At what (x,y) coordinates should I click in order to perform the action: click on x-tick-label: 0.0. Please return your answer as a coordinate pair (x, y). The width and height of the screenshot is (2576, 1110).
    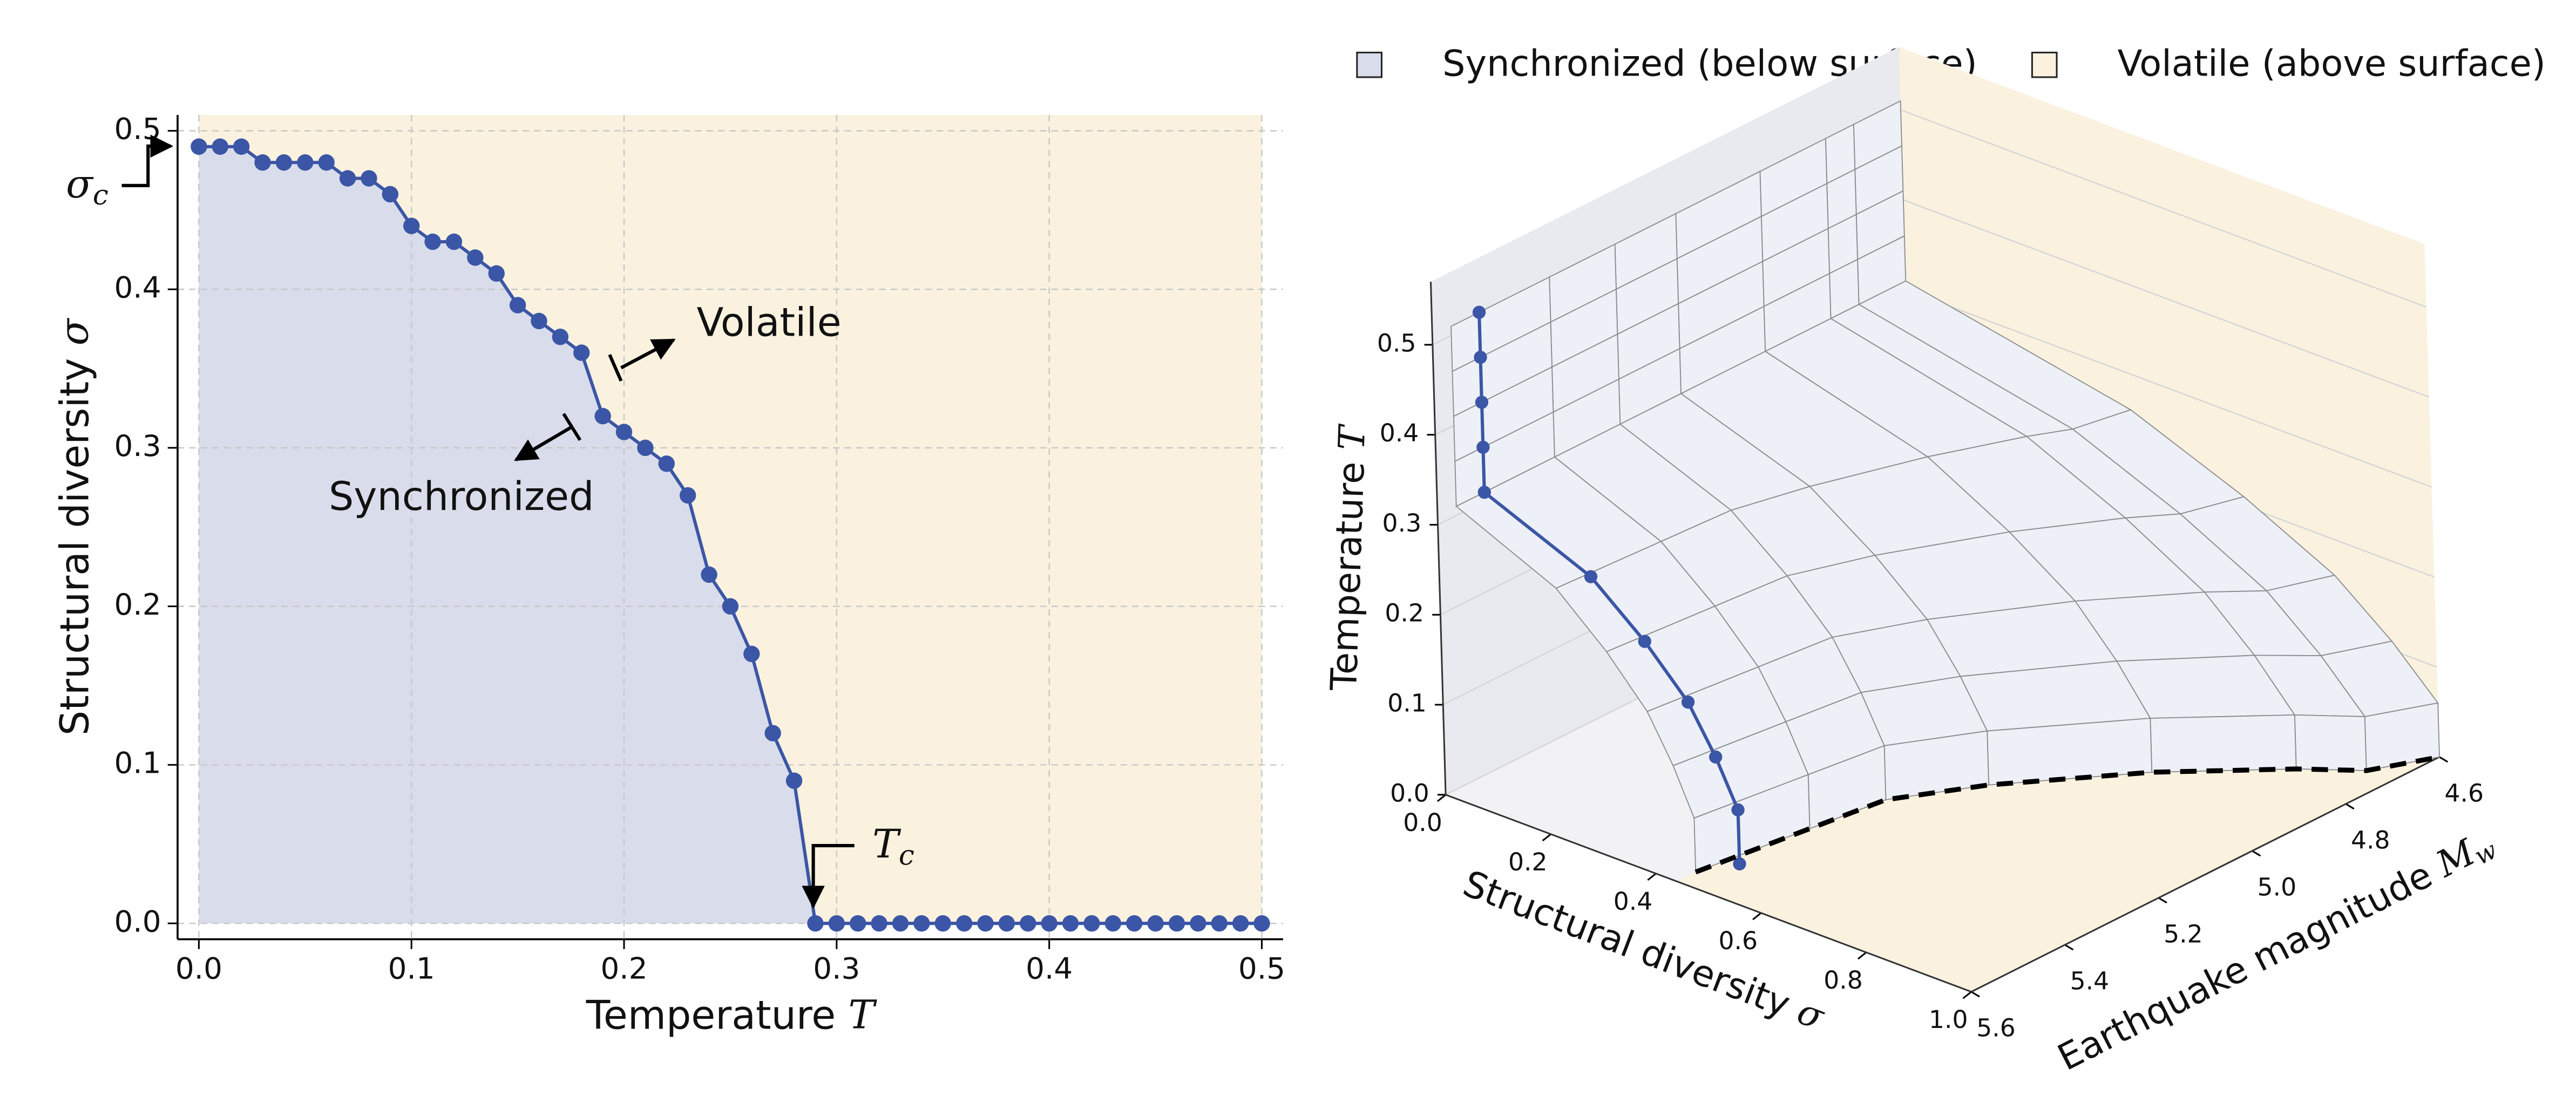
    Looking at the image, I should click on (199, 968).